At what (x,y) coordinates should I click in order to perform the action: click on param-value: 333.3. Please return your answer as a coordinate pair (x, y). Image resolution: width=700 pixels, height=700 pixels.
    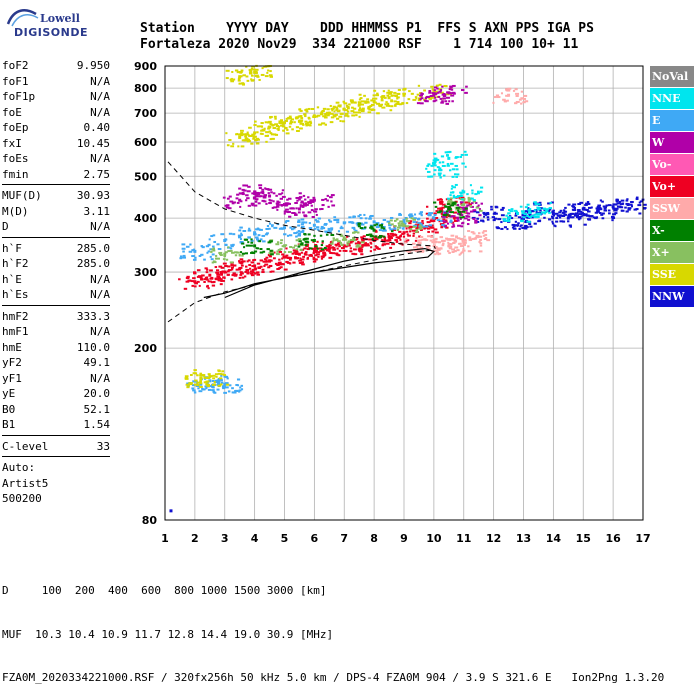
    Looking at the image, I should click on (93, 316).